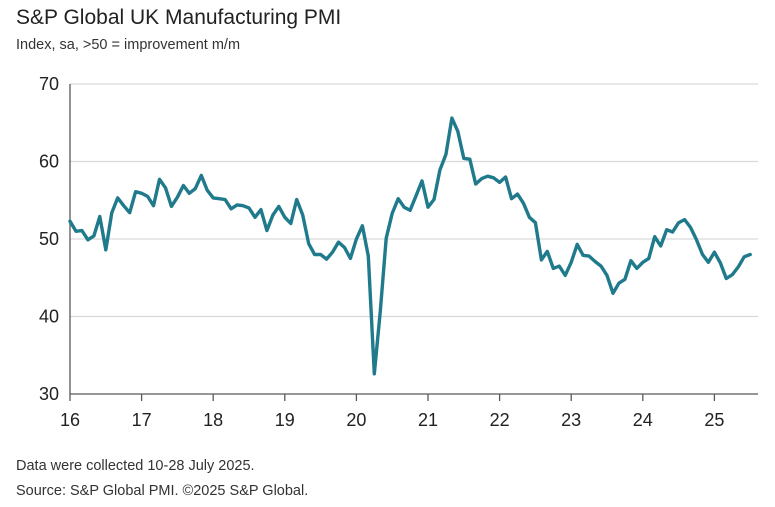  Describe the element at coordinates (500, 420) in the screenshot. I see `x-tick-label: 22` at that location.